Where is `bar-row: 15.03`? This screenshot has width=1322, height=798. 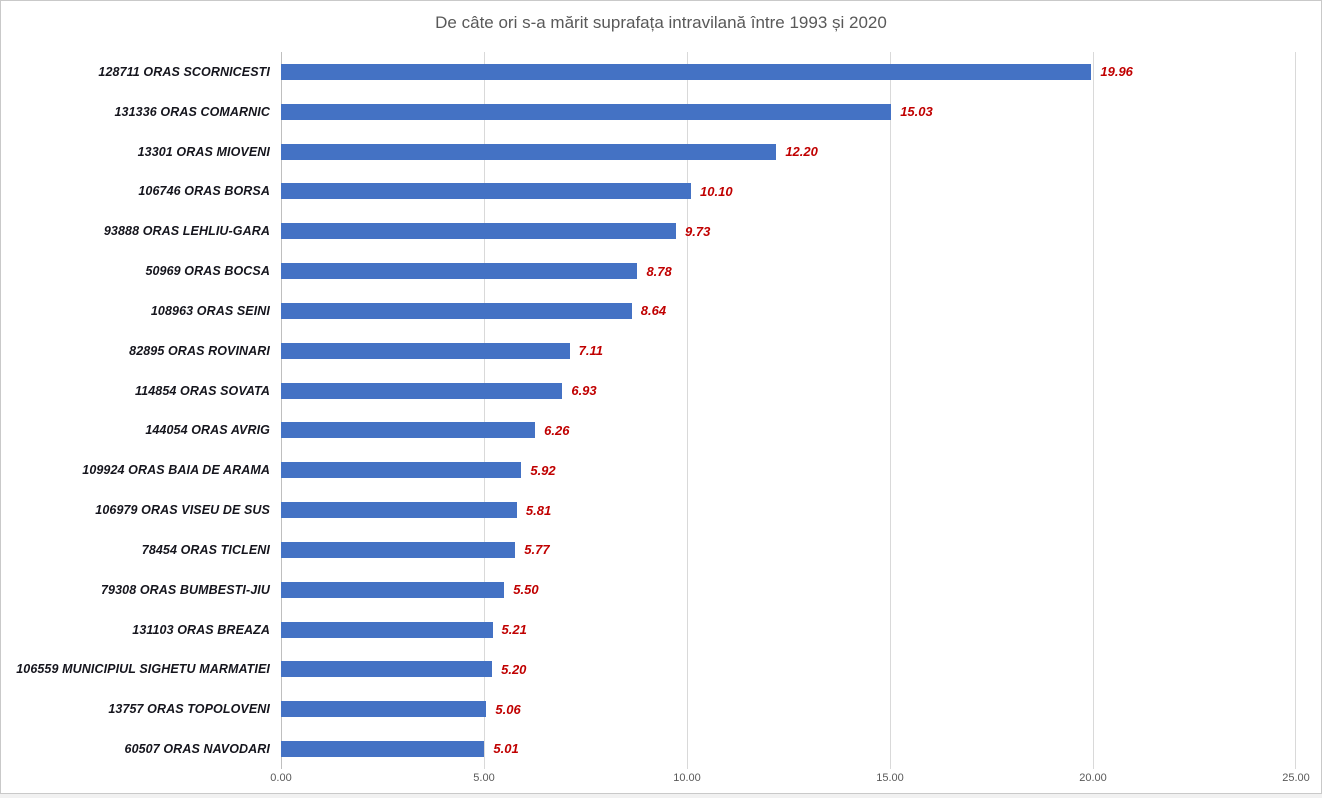 bar-row: 15.03 is located at coordinates (788, 112).